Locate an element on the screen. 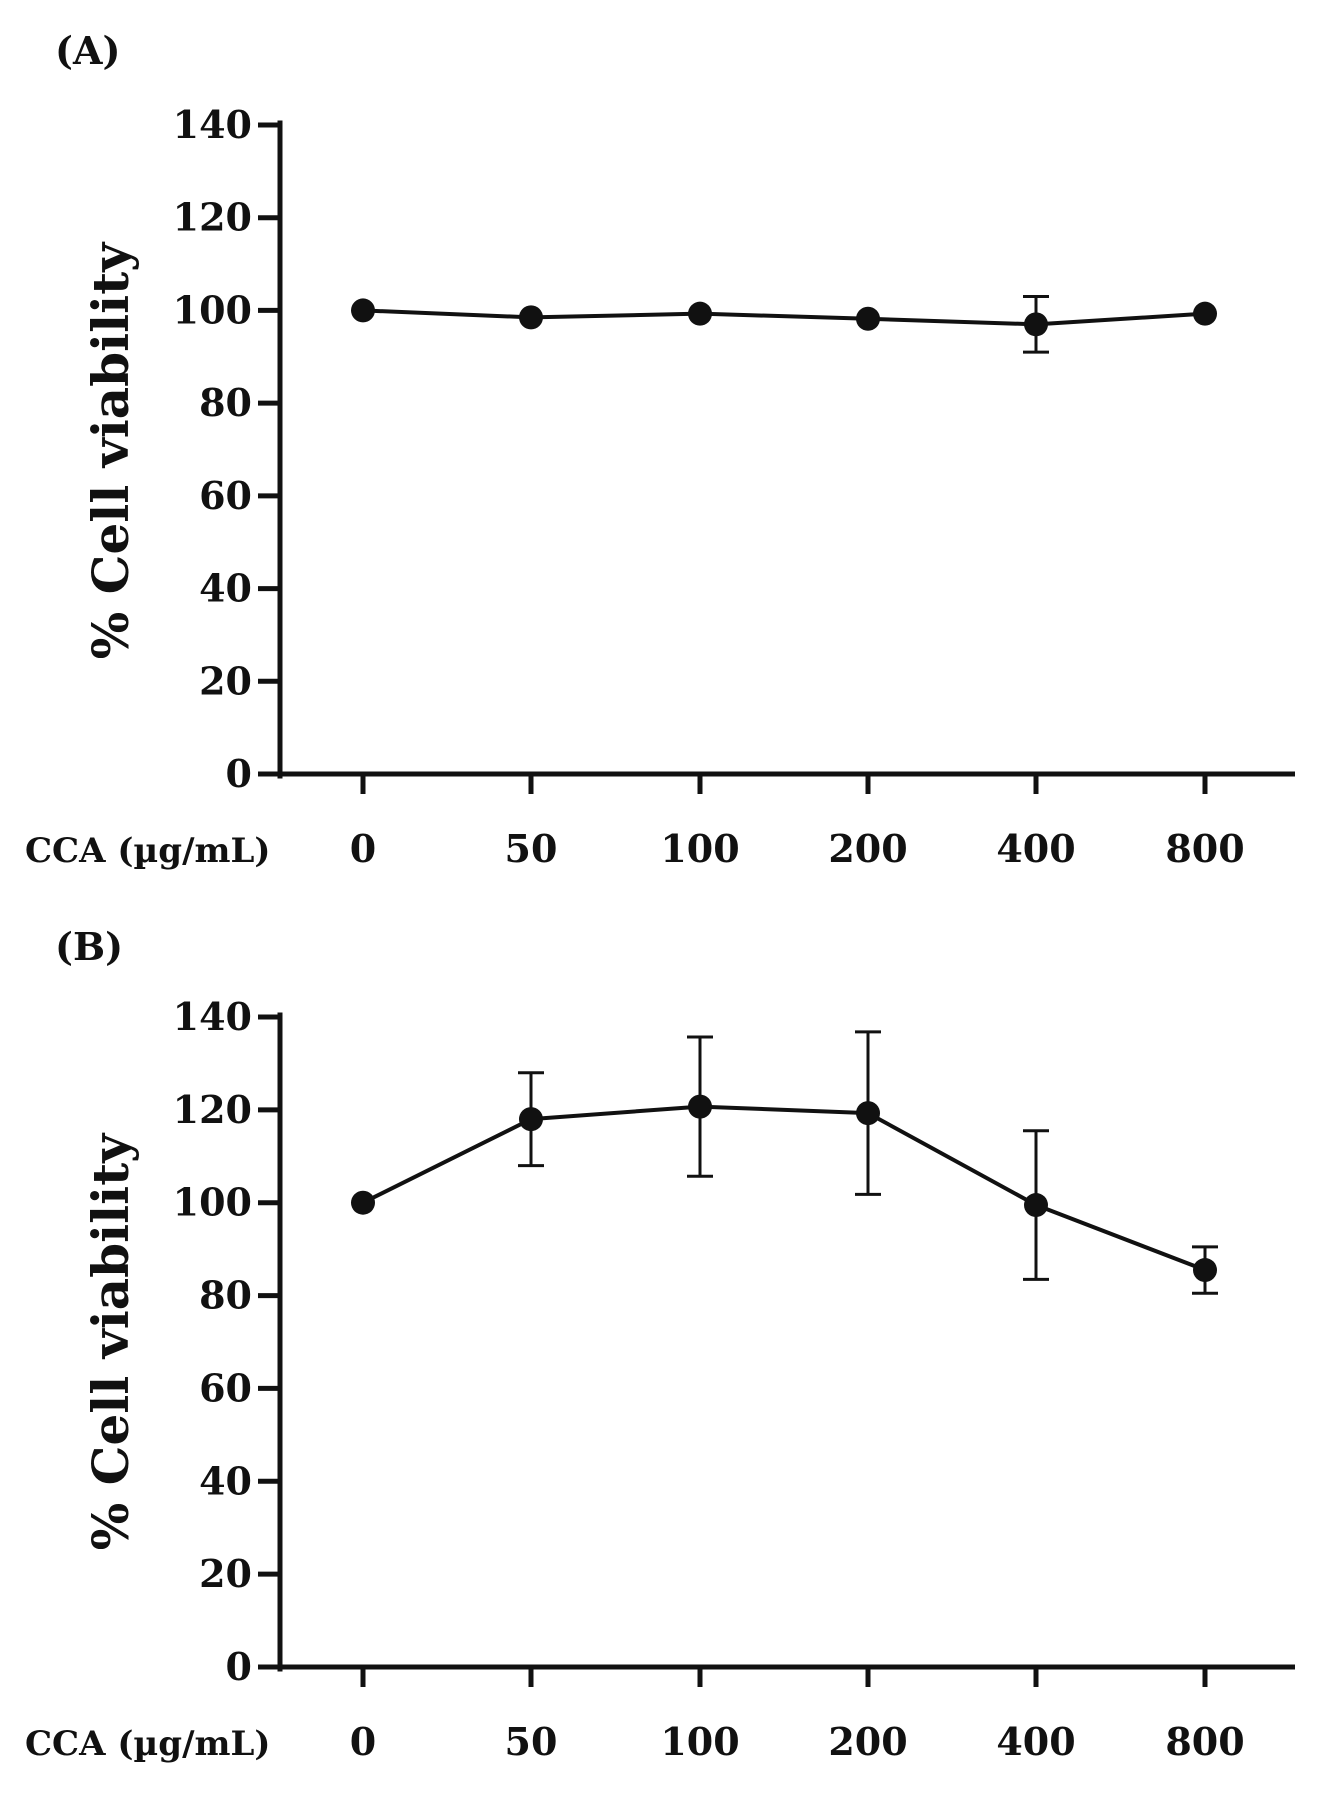 The width and height of the screenshot is (1328, 1795). panel-label: (A) is located at coordinates (87, 50).